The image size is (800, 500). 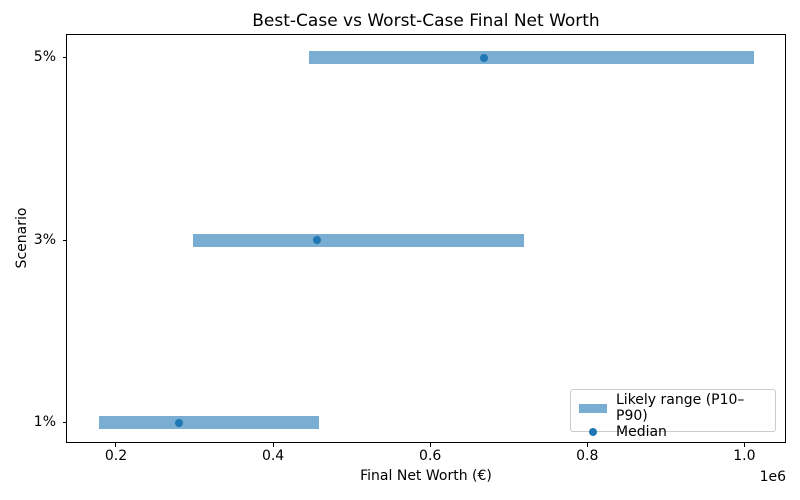 I want to click on x-tick-0.4, so click(x=273, y=445).